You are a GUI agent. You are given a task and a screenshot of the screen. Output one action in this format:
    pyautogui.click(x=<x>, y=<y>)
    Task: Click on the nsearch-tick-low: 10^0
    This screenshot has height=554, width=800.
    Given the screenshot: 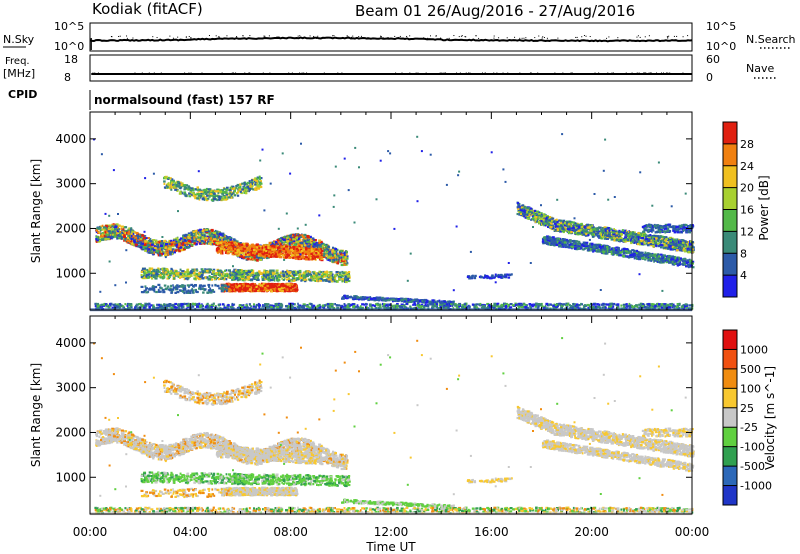 What is the action you would take?
    pyautogui.click(x=721, y=46)
    